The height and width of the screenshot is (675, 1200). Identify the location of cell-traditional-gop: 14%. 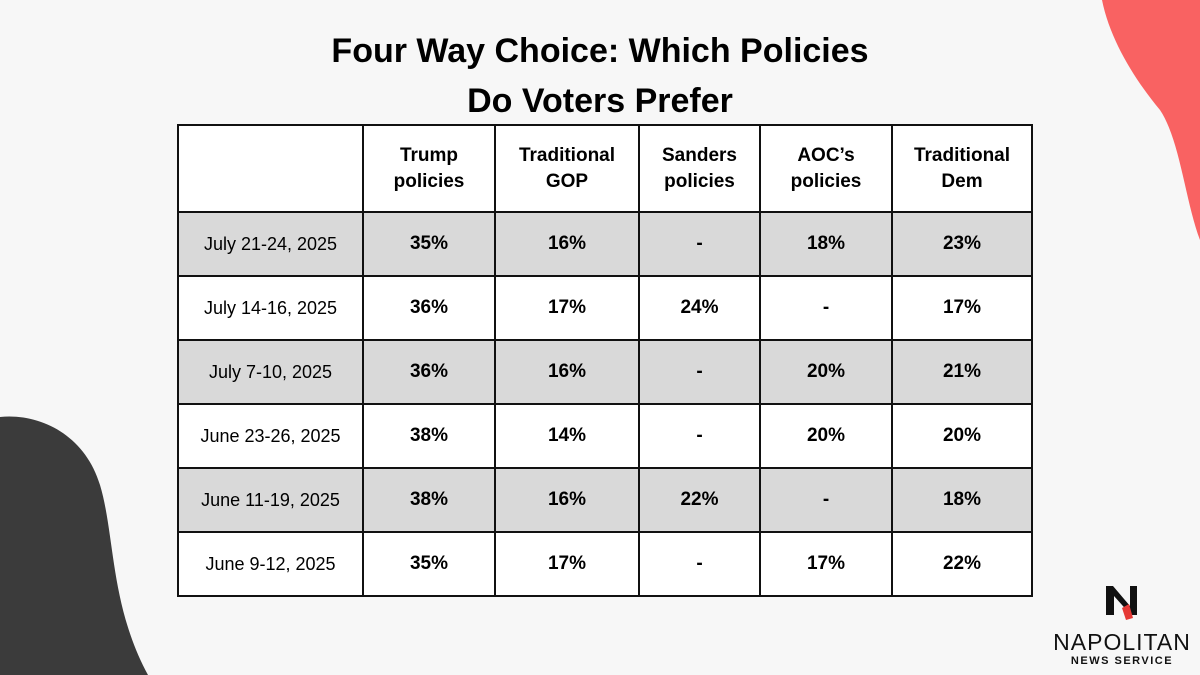
(567, 436).